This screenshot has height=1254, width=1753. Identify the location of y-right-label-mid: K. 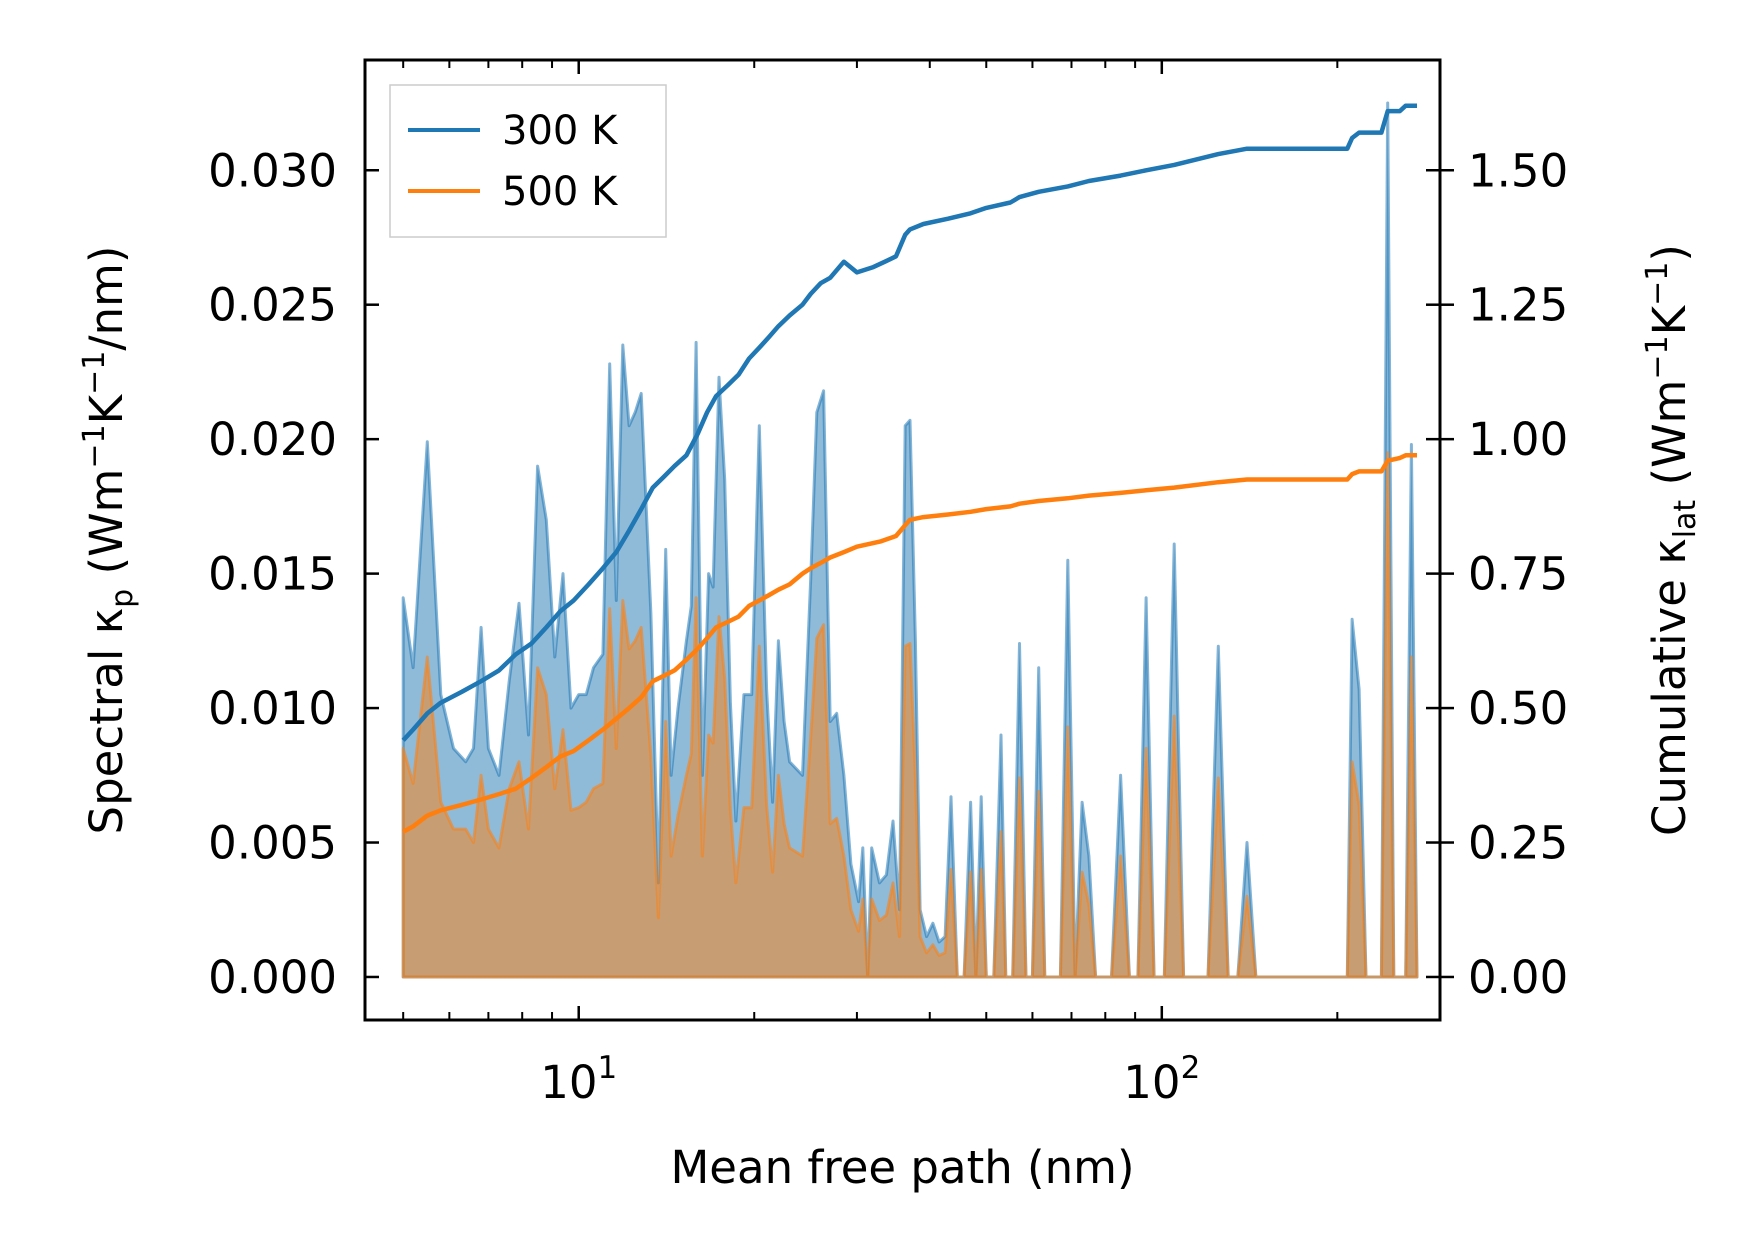
(1669, 319).